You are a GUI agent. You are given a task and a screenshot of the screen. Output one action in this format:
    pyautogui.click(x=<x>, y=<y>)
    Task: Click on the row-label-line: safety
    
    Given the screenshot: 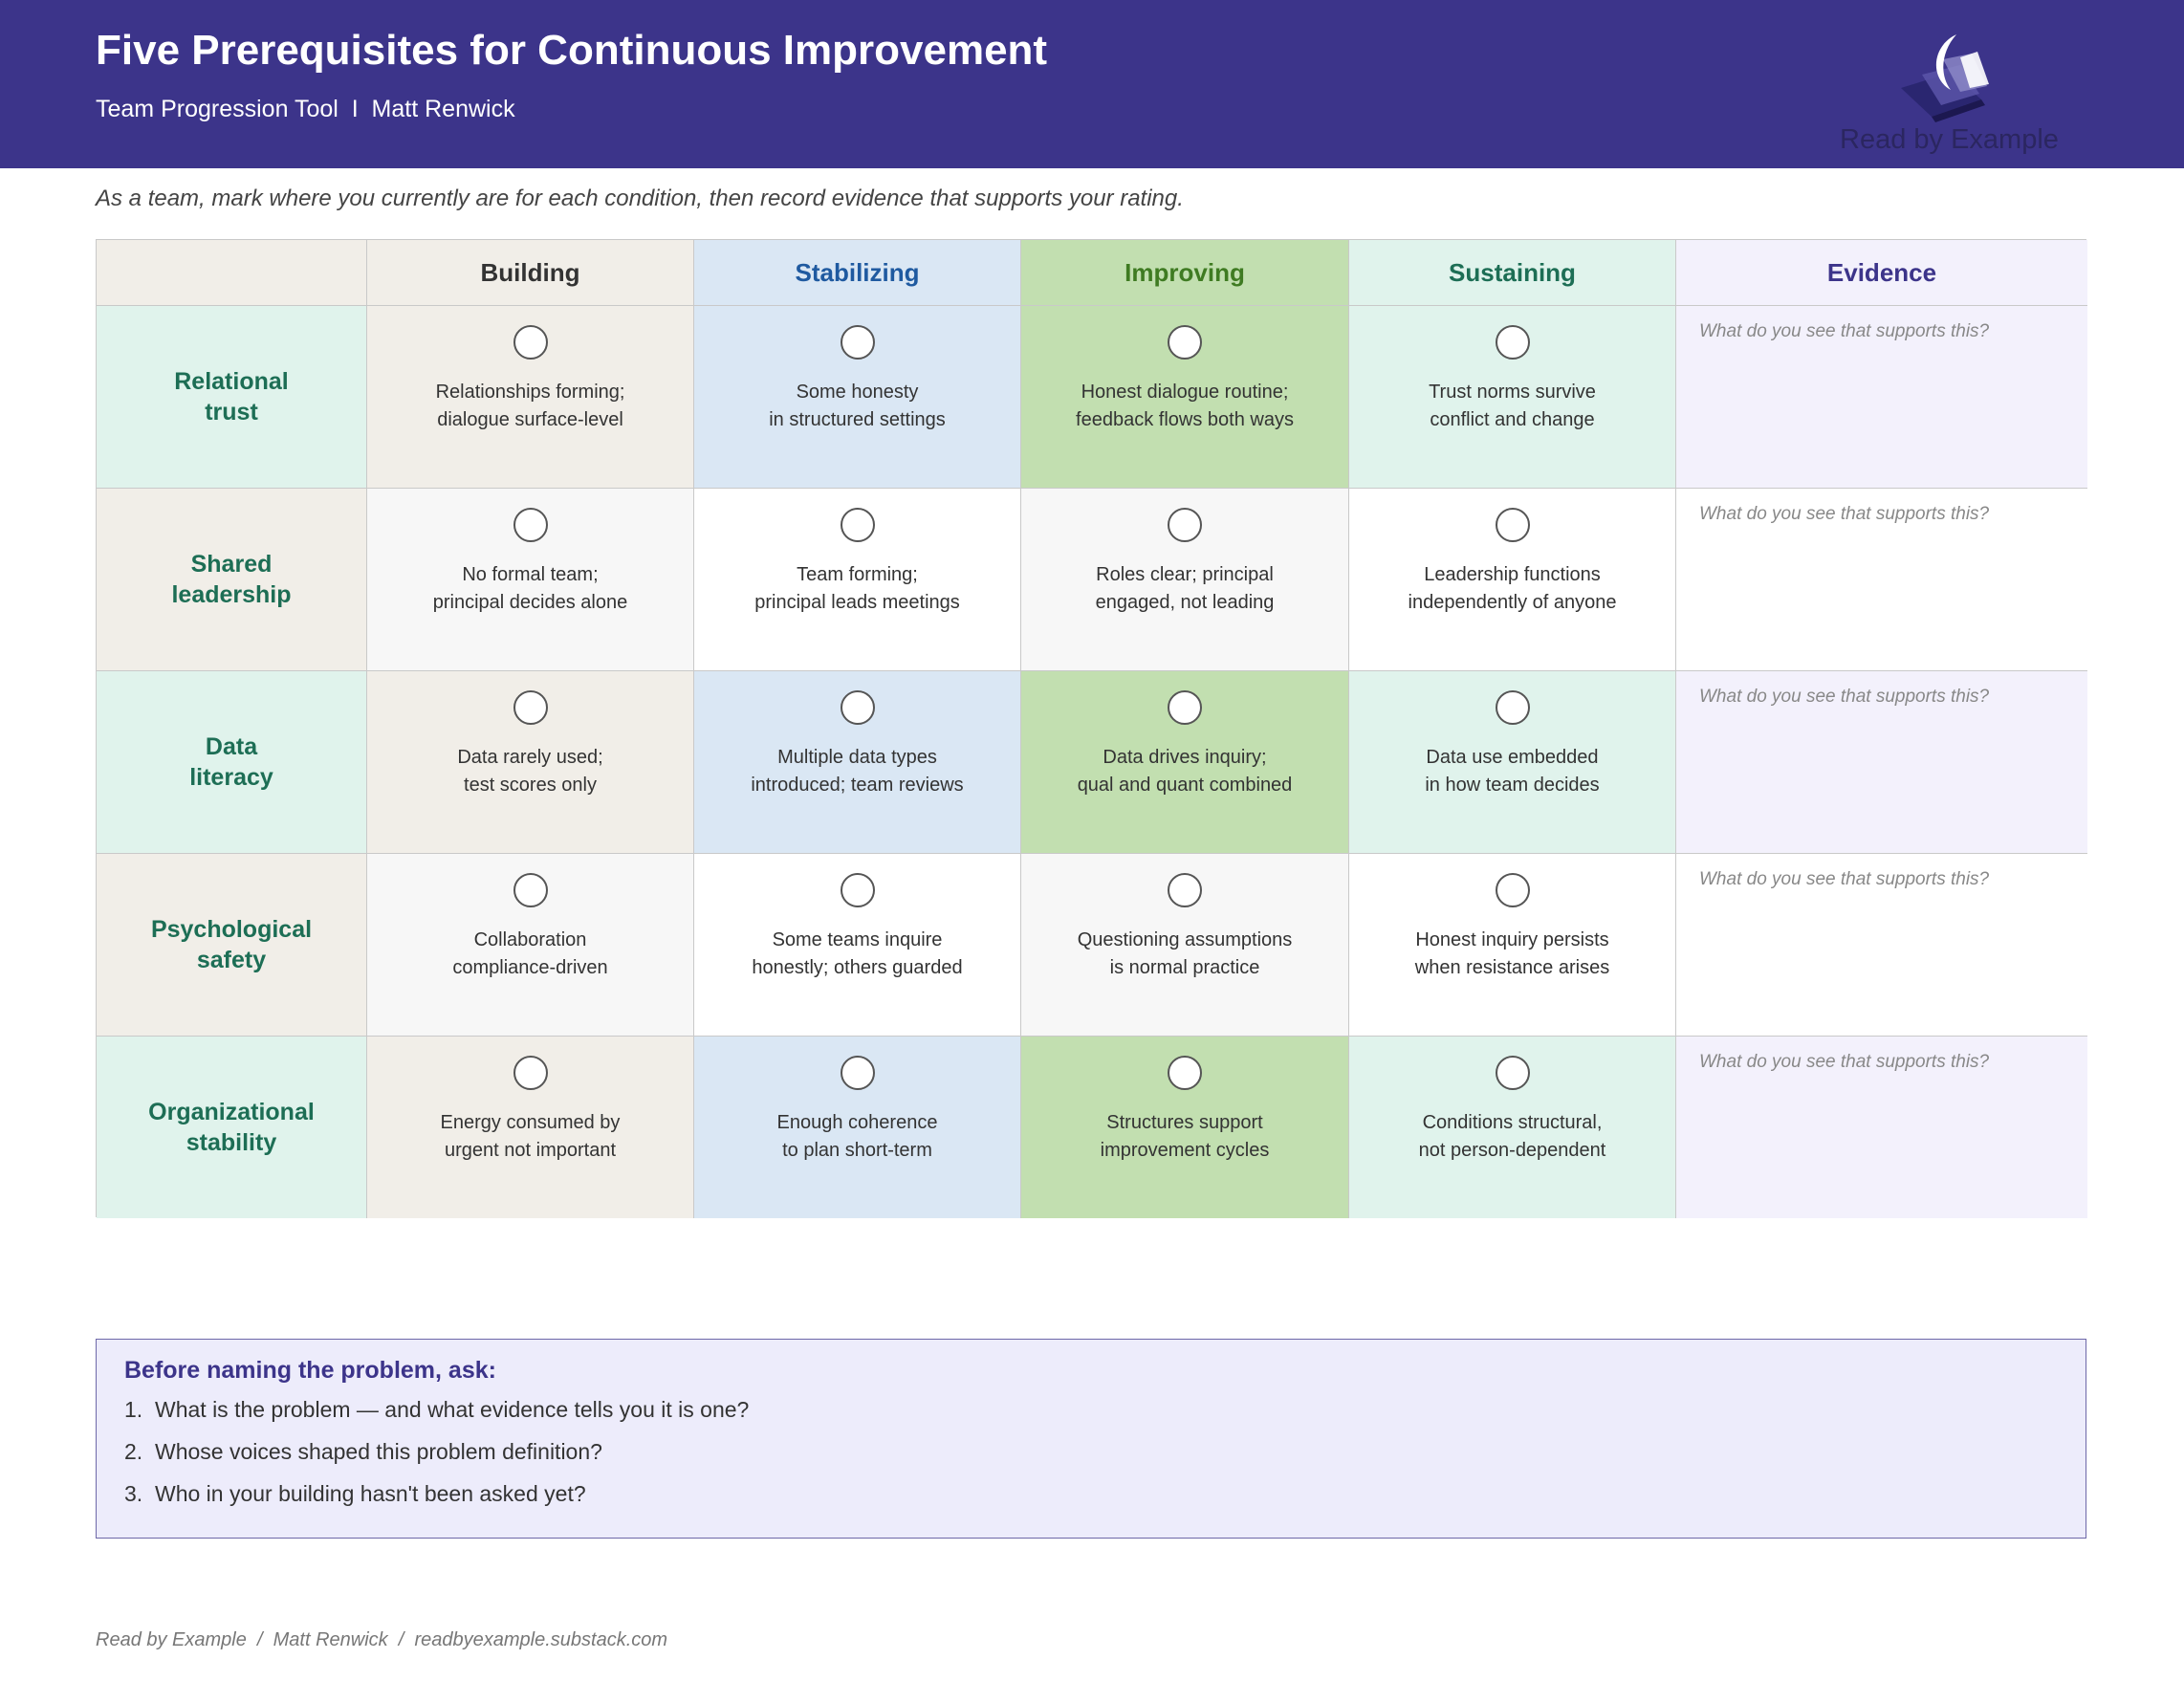 What is the action you would take?
    pyautogui.click(x=232, y=960)
    